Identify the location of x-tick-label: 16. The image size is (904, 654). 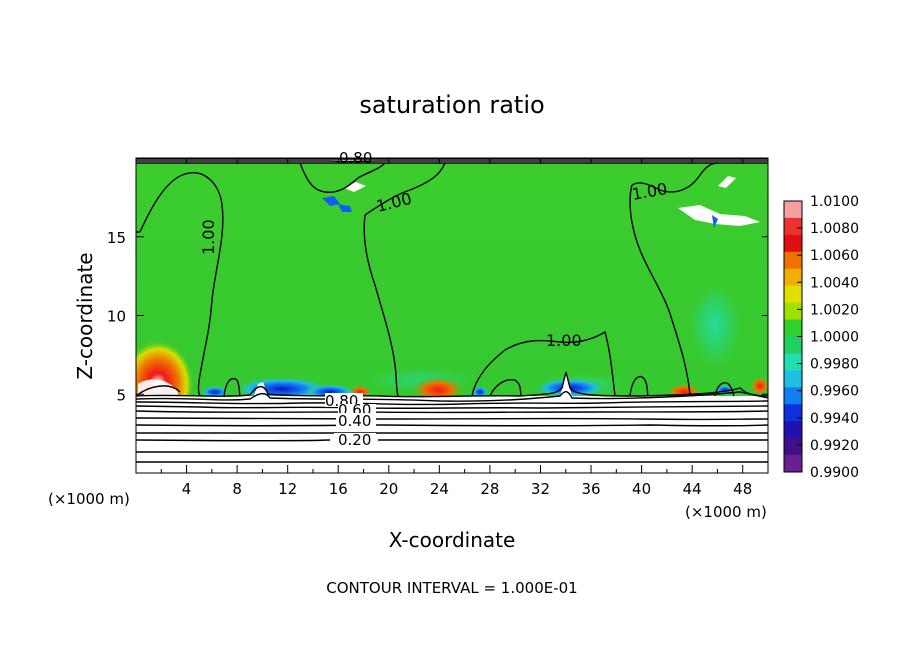
(338, 489).